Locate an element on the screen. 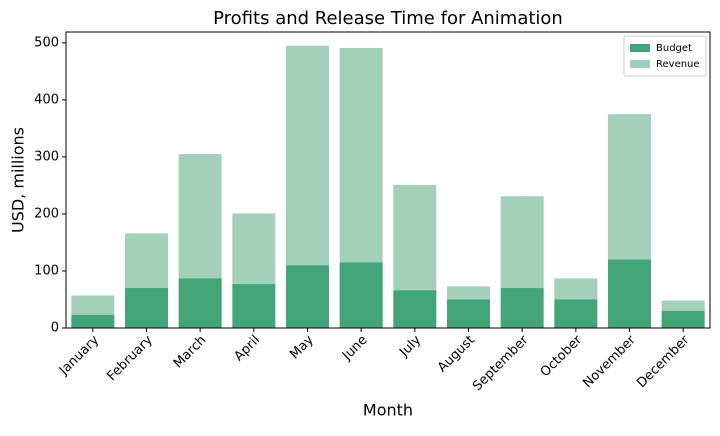 The image size is (720, 436). x-tick-label: March is located at coordinates (190, 352).